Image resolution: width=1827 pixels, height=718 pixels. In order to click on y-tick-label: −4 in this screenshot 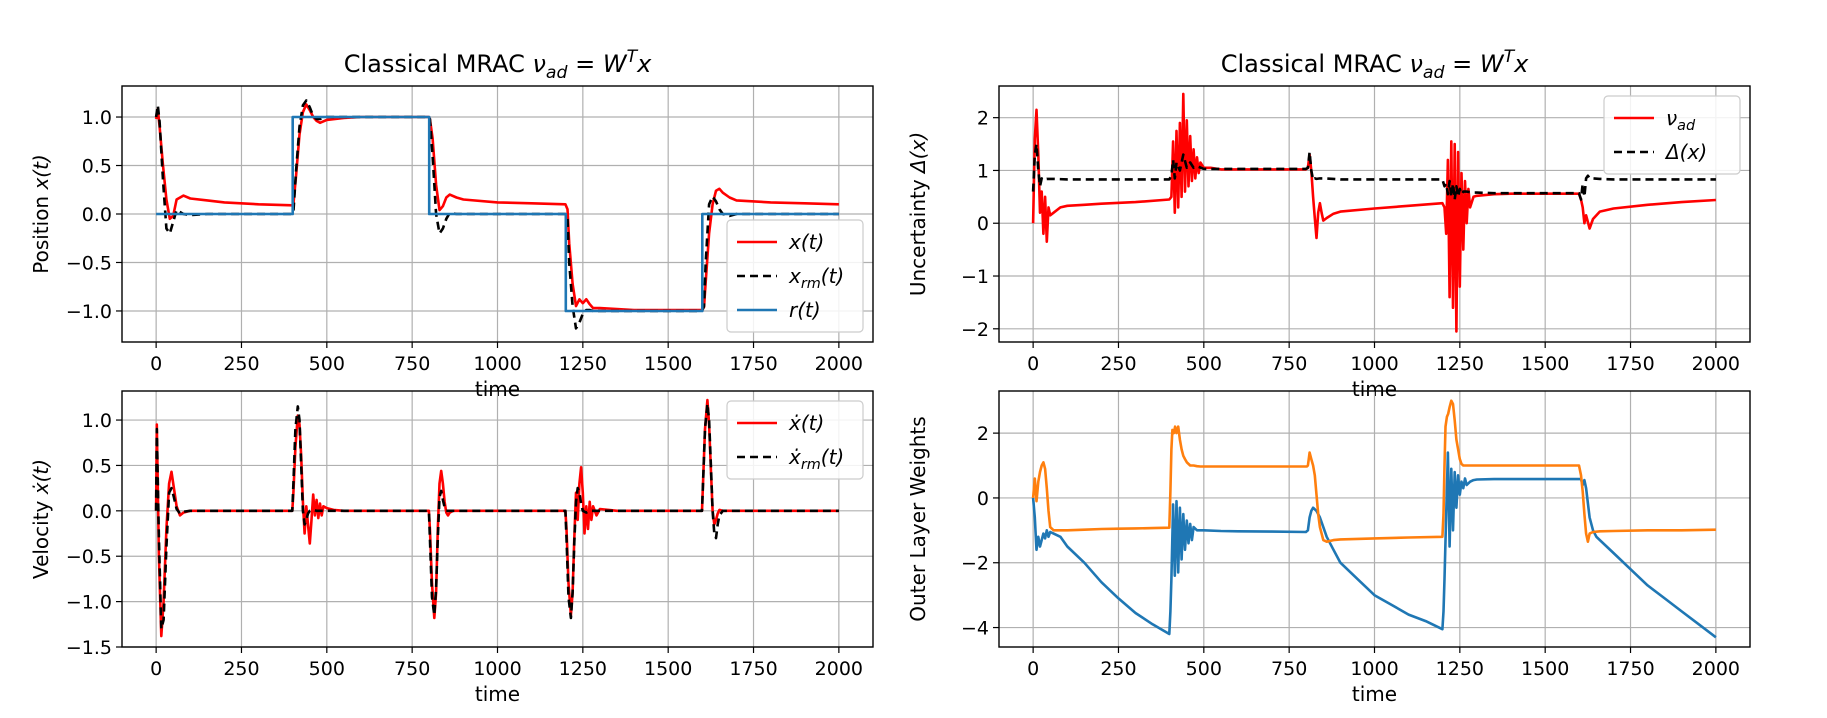, I will do `click(975, 629)`.